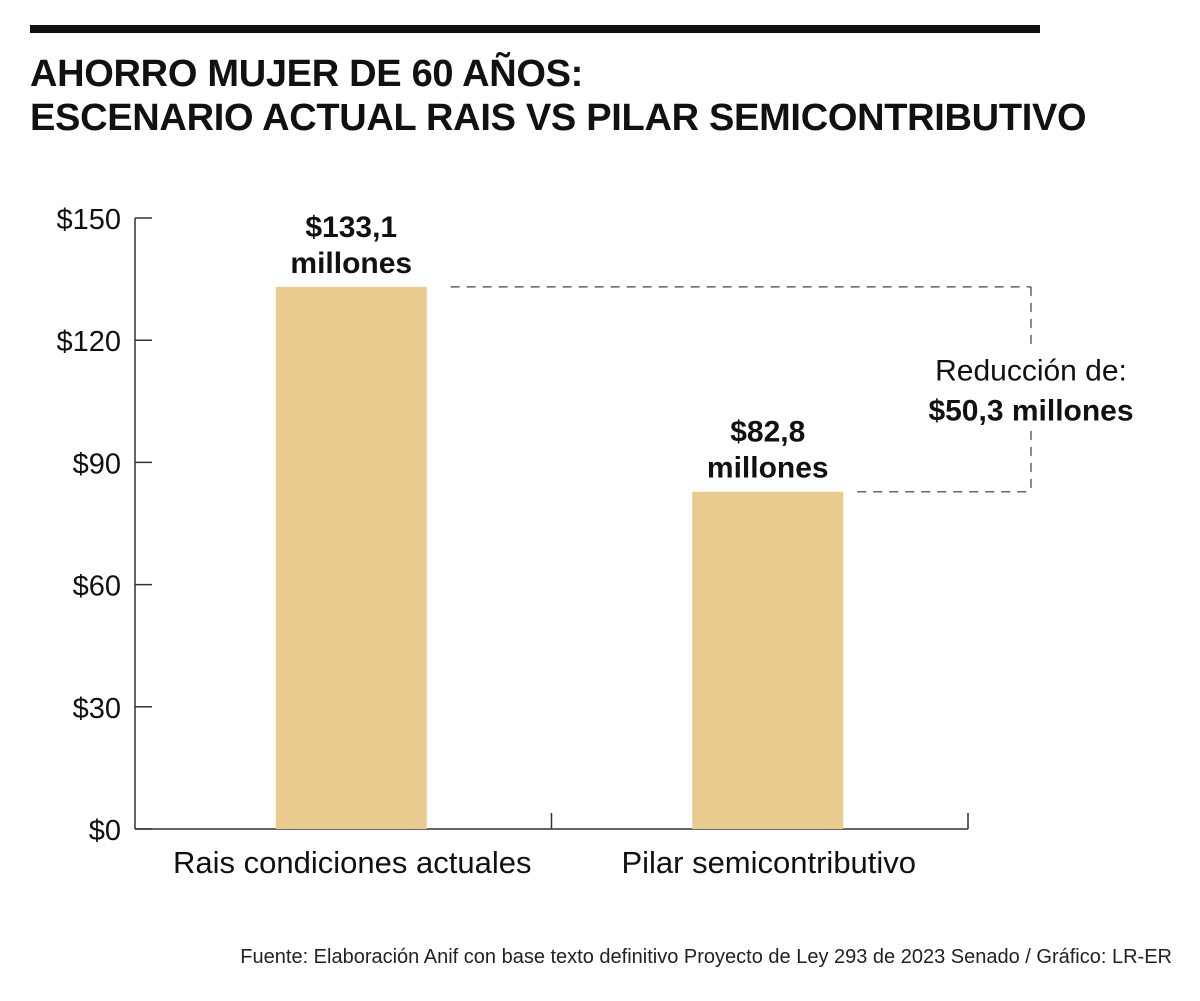 Image resolution: width=1200 pixels, height=1001 pixels. I want to click on y-tick-label: $0, so click(105, 831).